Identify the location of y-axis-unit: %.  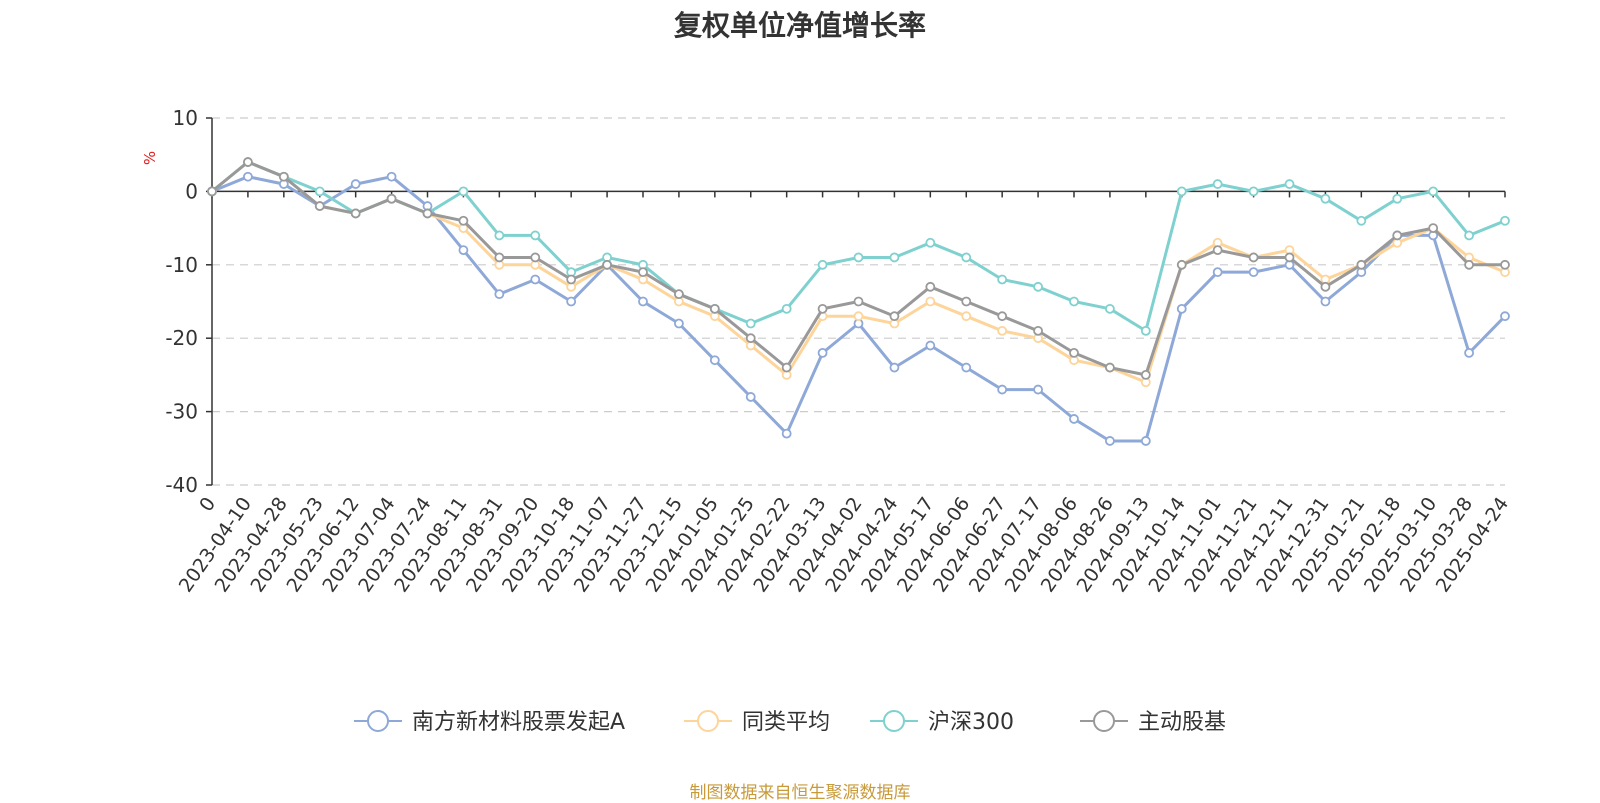
(150, 158).